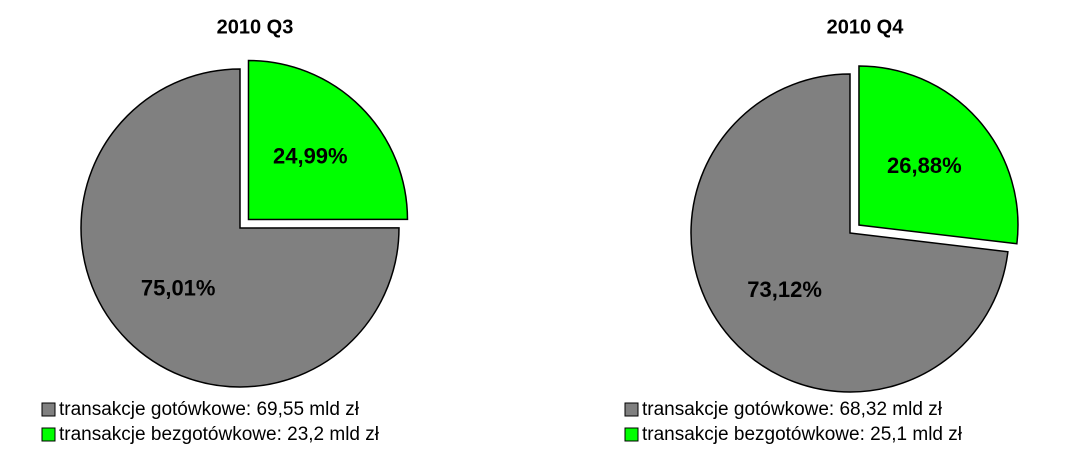 Image resolution: width=1086 pixels, height=453 pixels. Describe the element at coordinates (792, 409) in the screenshot. I see `legend-label: transakcje gotówkowe: 68,32 mld zł` at that location.